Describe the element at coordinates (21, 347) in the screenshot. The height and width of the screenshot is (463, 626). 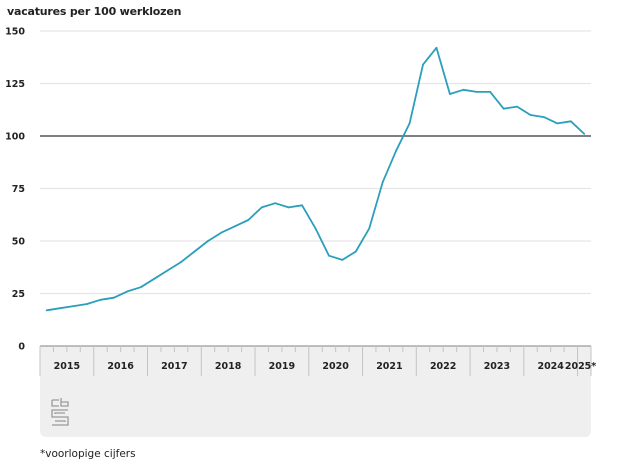
I see `y-tick-label: 0` at that location.